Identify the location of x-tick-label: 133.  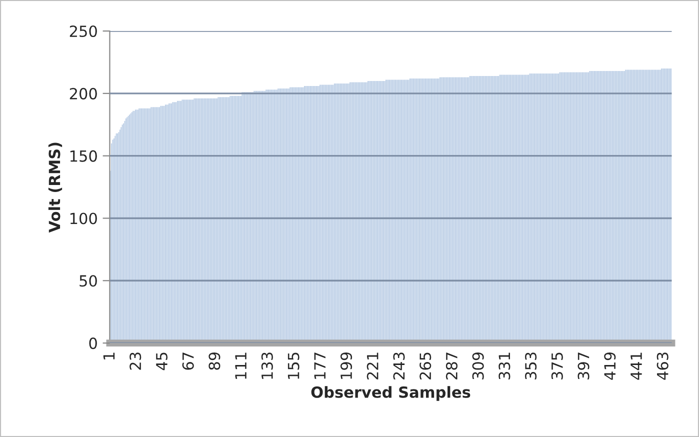
(267, 365).